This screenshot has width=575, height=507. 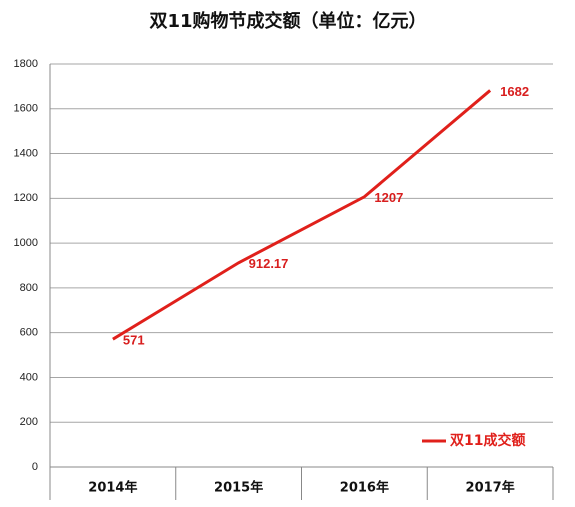 What do you see at coordinates (112, 488) in the screenshot?
I see `x-tick-label: 2014年` at bounding box center [112, 488].